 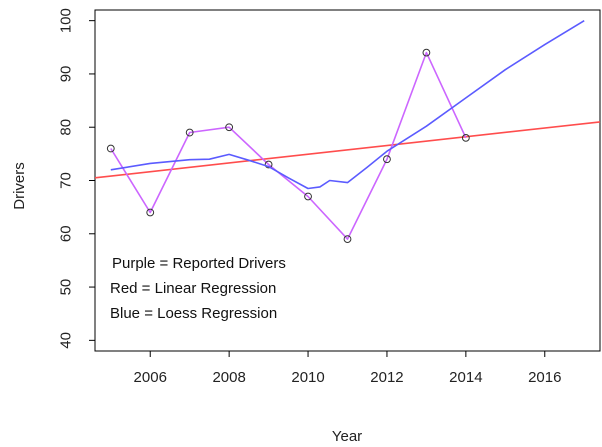 What do you see at coordinates (66, 74) in the screenshot?
I see `y-tick-label: 90` at bounding box center [66, 74].